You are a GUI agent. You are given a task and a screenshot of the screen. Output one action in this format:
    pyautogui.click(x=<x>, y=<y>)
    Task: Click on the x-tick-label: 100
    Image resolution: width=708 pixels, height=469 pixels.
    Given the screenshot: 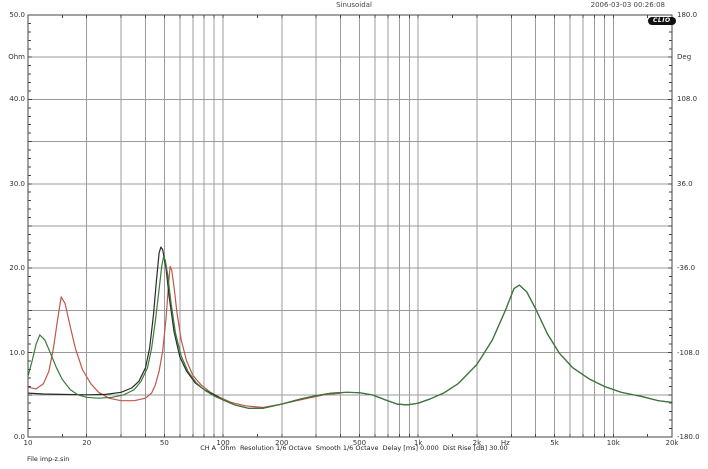 What is the action you would take?
    pyautogui.click(x=223, y=443)
    